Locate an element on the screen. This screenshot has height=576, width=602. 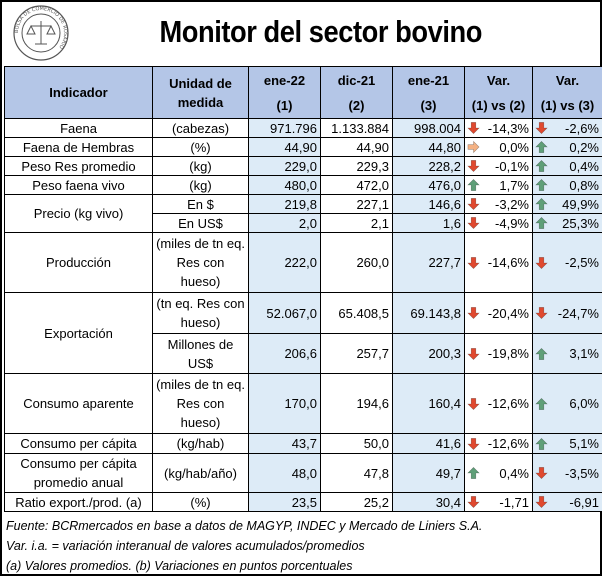
row-unit: En US$ is located at coordinates (200, 223).